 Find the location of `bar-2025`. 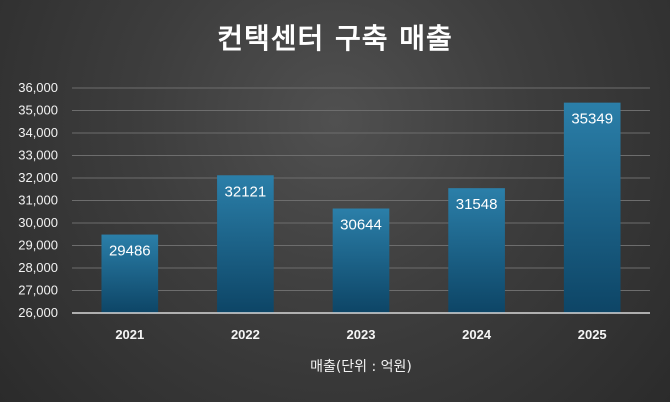

bar-2025 is located at coordinates (592, 208).